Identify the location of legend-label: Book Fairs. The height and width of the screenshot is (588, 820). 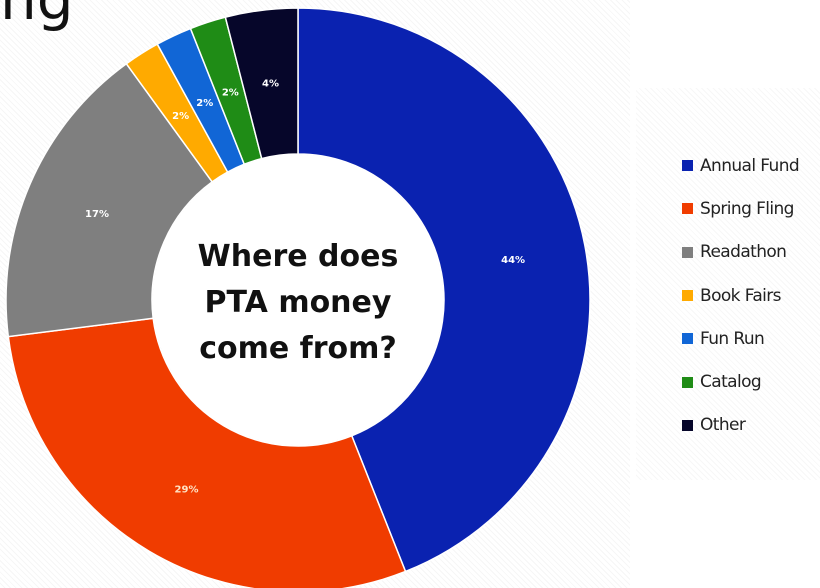
(741, 295).